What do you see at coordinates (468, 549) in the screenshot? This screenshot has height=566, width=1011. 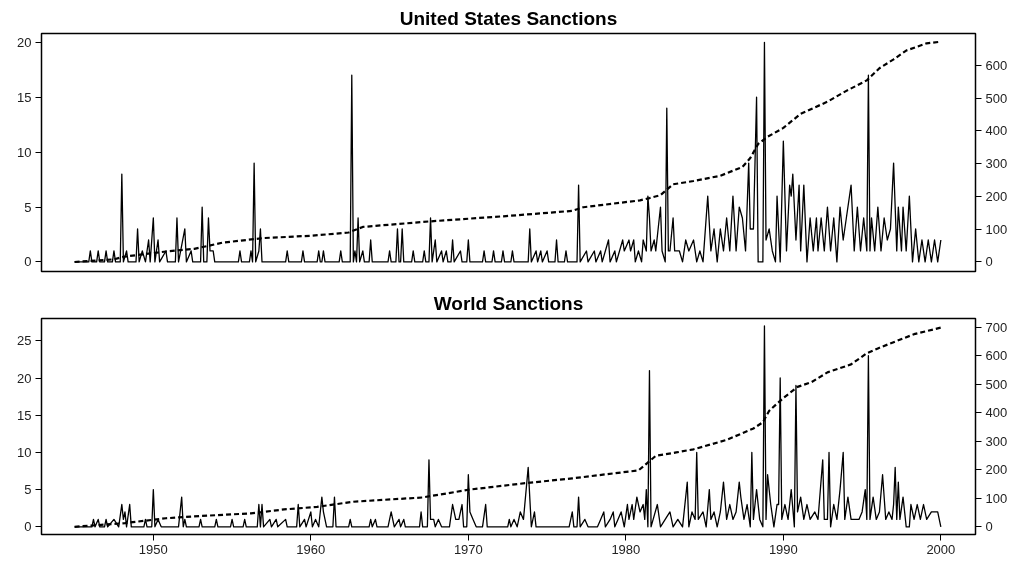 I see `x-tick-label: 1970` at bounding box center [468, 549].